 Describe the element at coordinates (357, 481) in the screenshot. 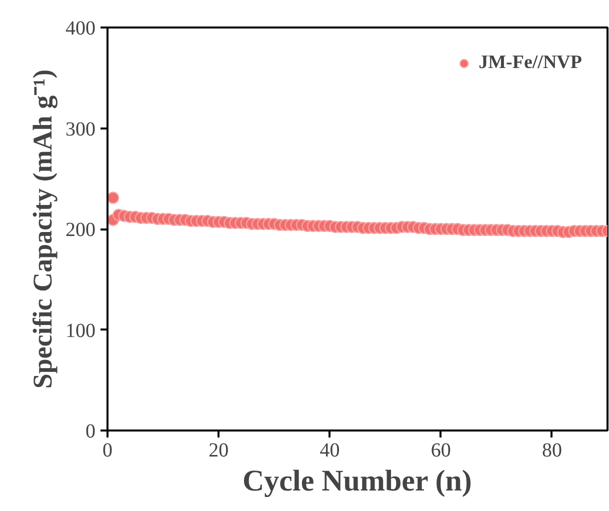

I see `x-axis-title: Cycle Number (n)` at that location.